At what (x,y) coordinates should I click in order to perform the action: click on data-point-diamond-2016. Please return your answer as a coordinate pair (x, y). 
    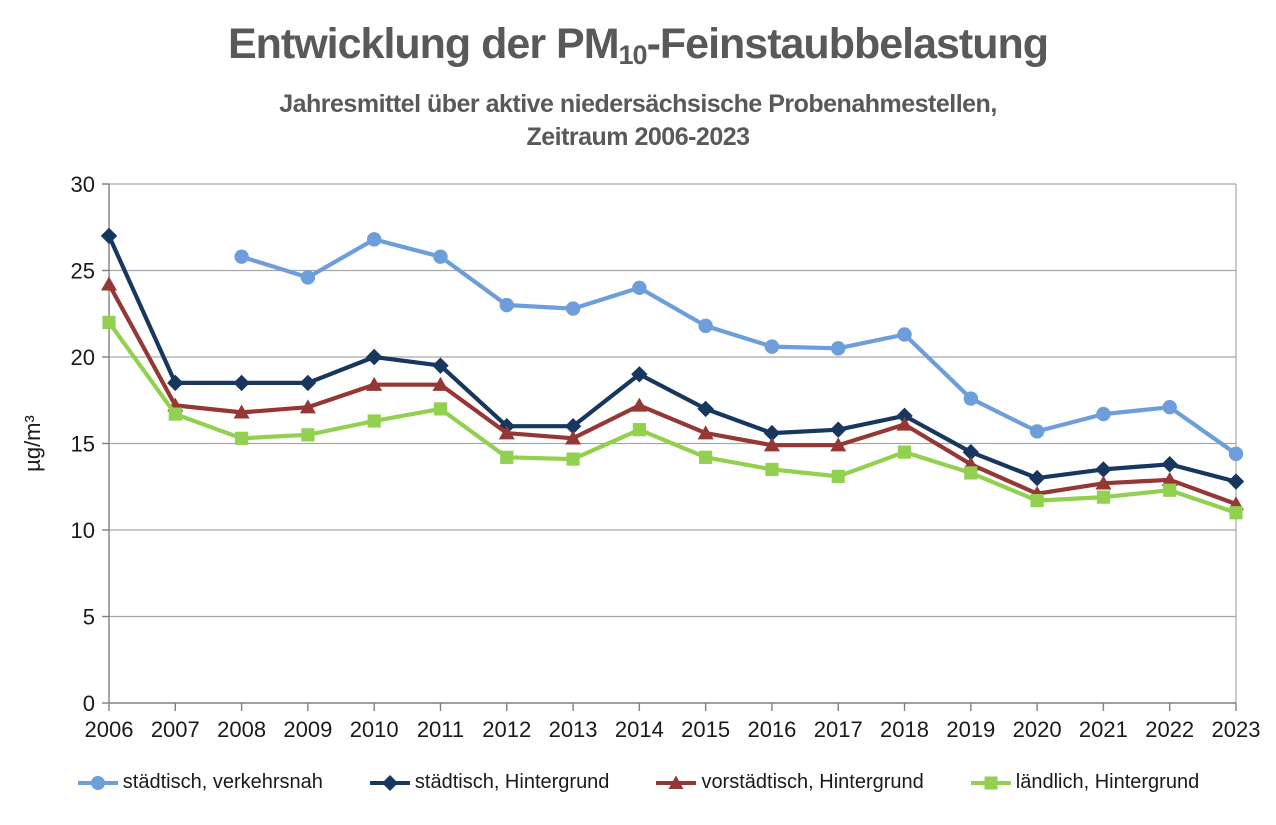
    Looking at the image, I should click on (772, 433).